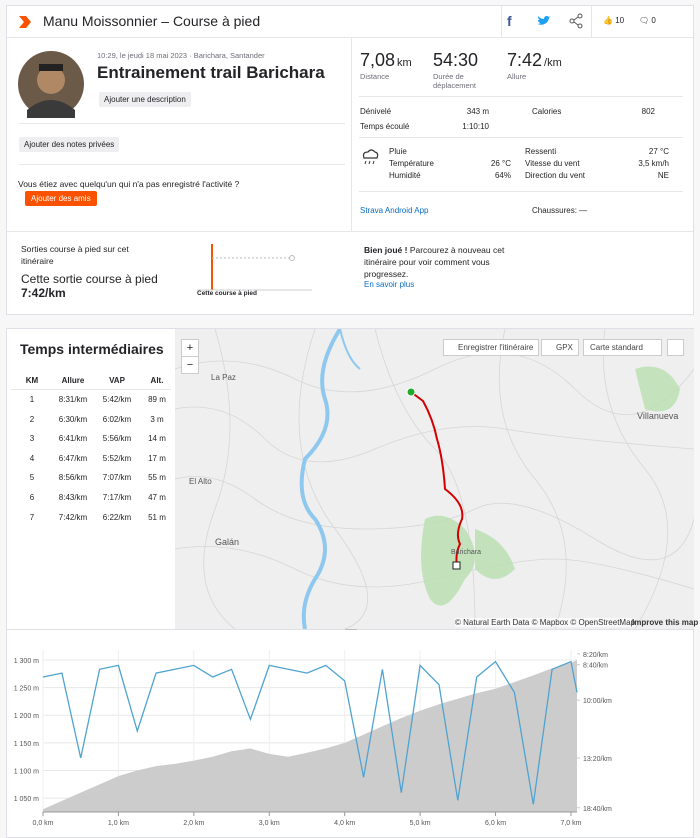  What do you see at coordinates (73, 439) in the screenshot?
I see `splits-cell: 6:41/km` at bounding box center [73, 439].